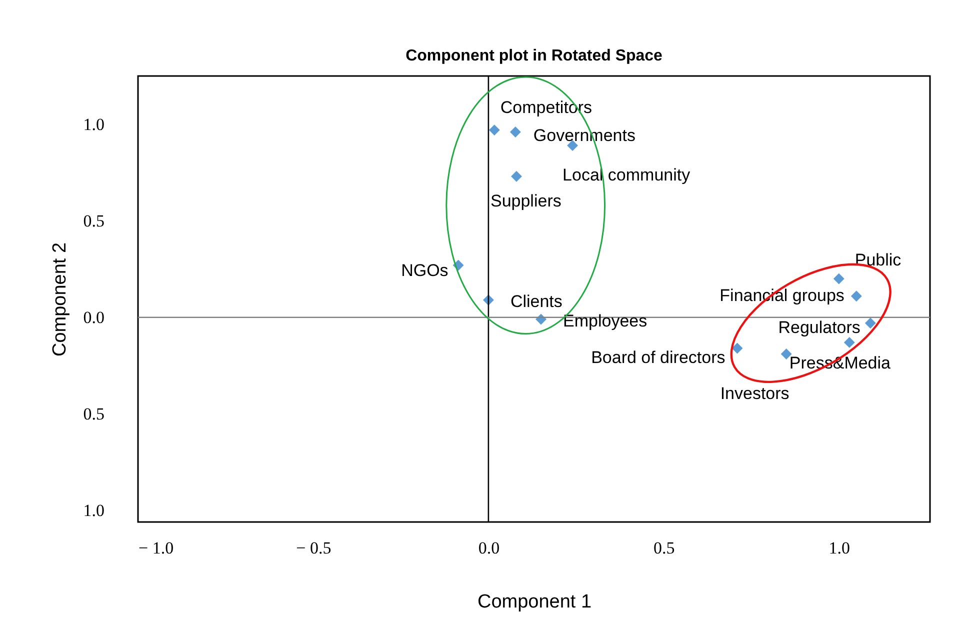 The image size is (977, 636). Describe the element at coordinates (626, 175) in the screenshot. I see `annotation: Local community` at that location.